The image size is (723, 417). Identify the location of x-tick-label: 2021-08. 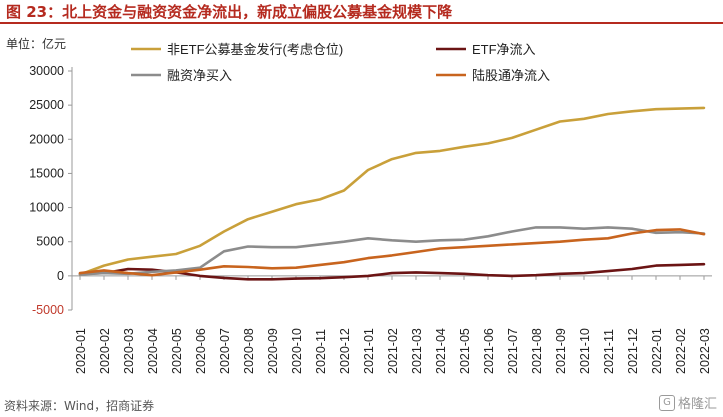
(537, 351).